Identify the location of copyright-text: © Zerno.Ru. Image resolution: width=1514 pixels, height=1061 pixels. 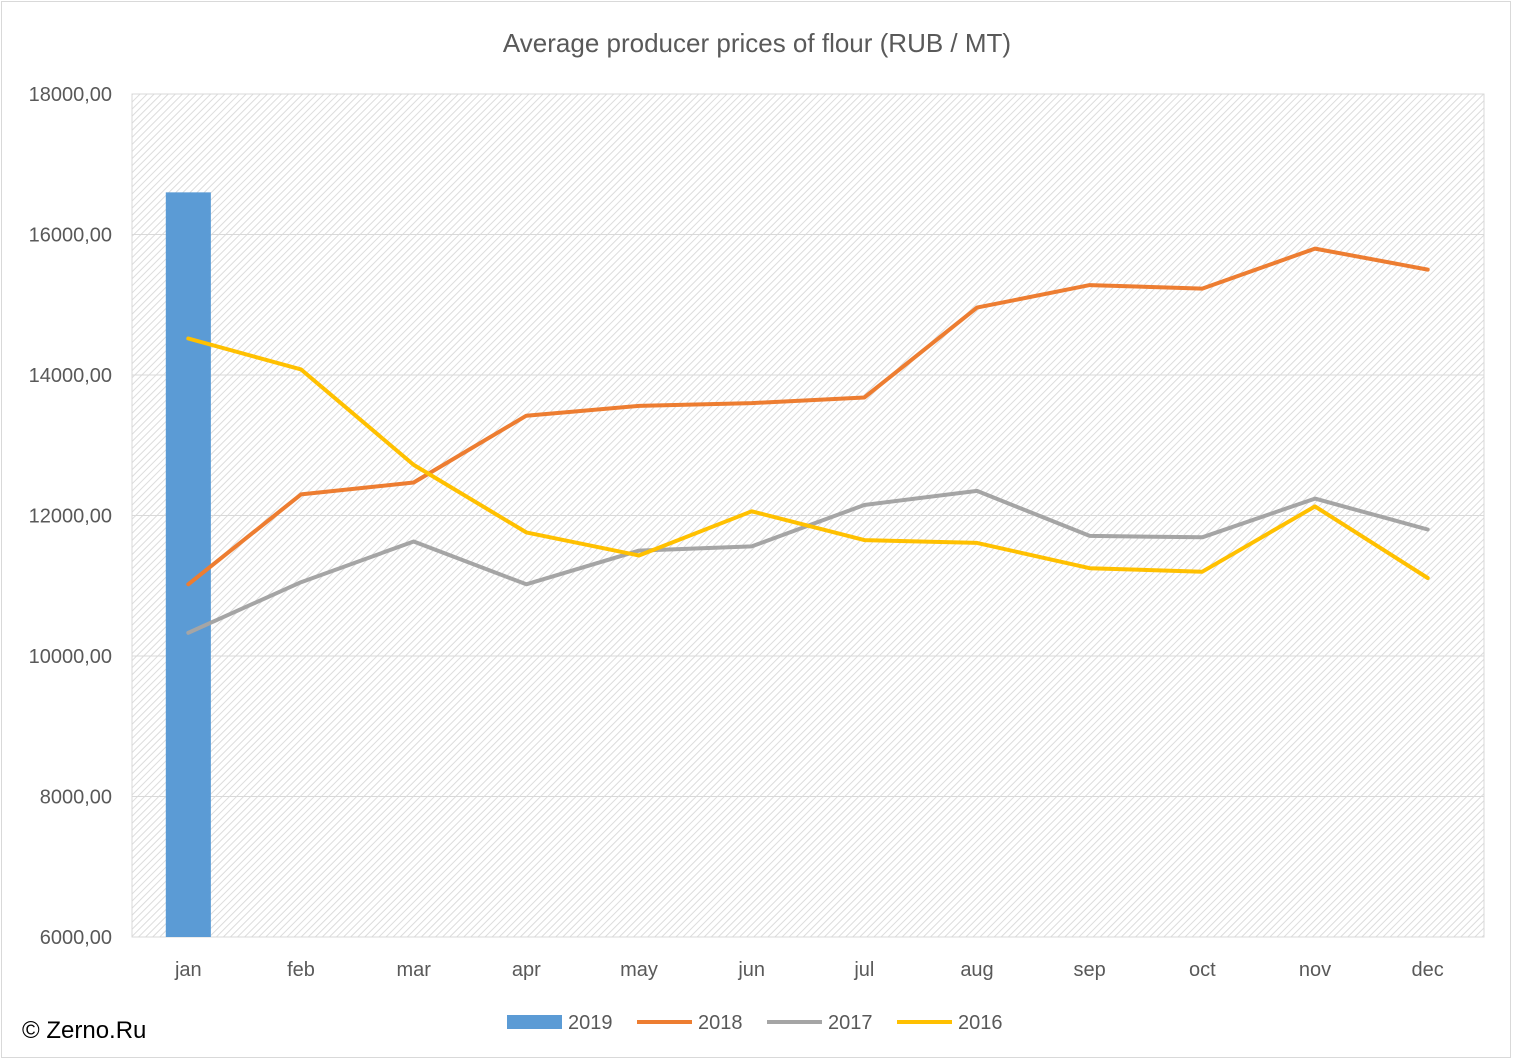
(84, 1030).